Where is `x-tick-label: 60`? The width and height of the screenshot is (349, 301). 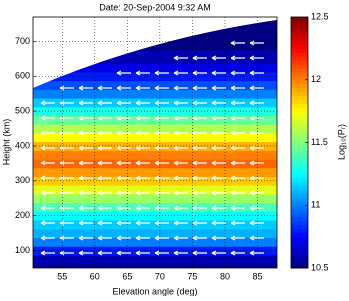 x-tick-label: 60 is located at coordinates (95, 276).